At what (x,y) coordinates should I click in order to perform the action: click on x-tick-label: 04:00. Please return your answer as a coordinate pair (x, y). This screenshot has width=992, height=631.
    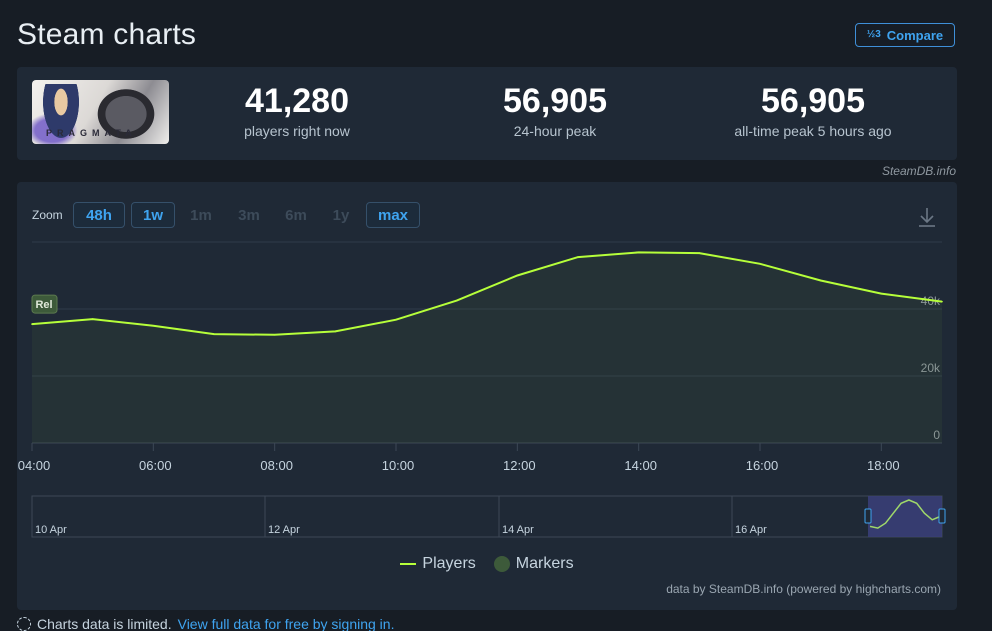
    Looking at the image, I should click on (34, 465).